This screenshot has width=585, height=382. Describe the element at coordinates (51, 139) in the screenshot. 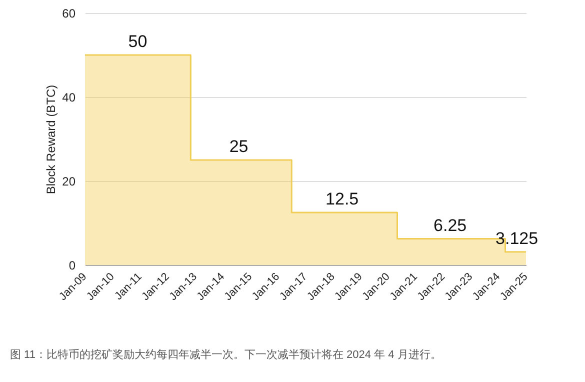

I see `y-axis-title: Block Reward (BTC)` at that location.